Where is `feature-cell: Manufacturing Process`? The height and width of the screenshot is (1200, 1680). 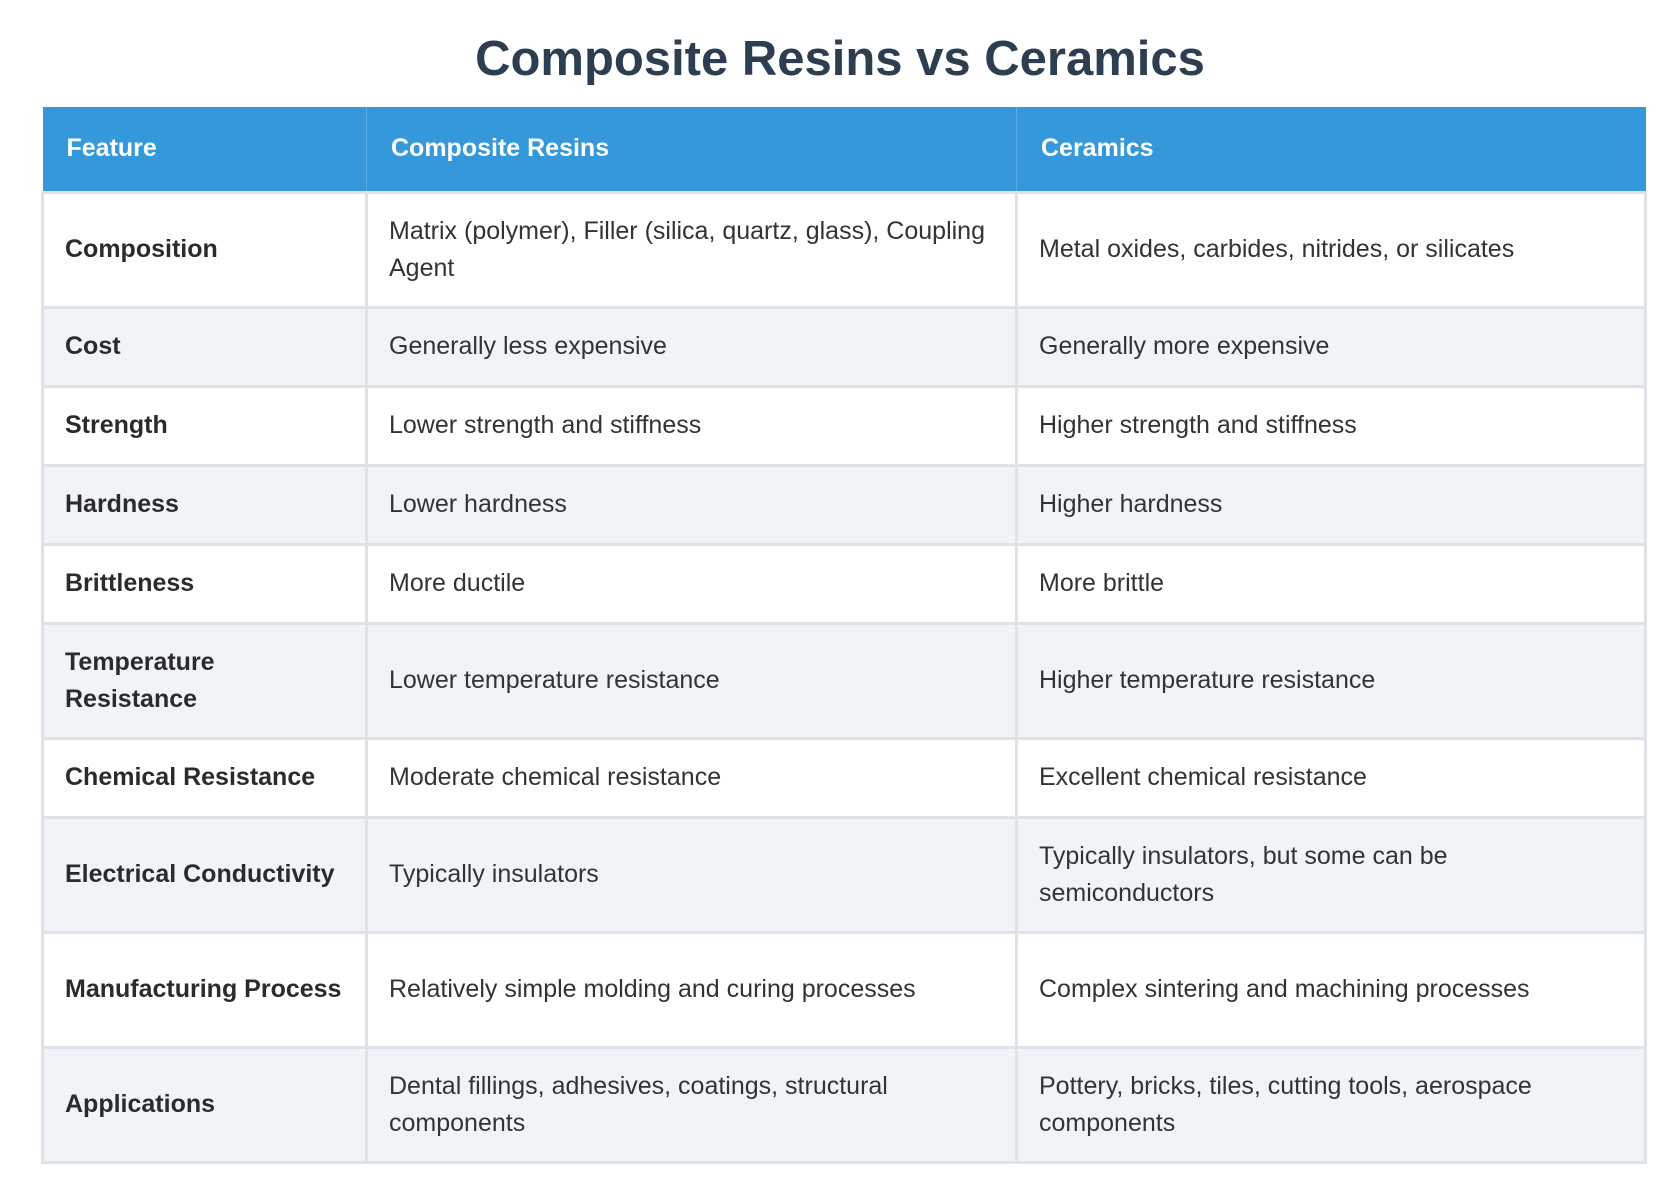
feature-cell: Manufacturing Process is located at coordinates (204, 989).